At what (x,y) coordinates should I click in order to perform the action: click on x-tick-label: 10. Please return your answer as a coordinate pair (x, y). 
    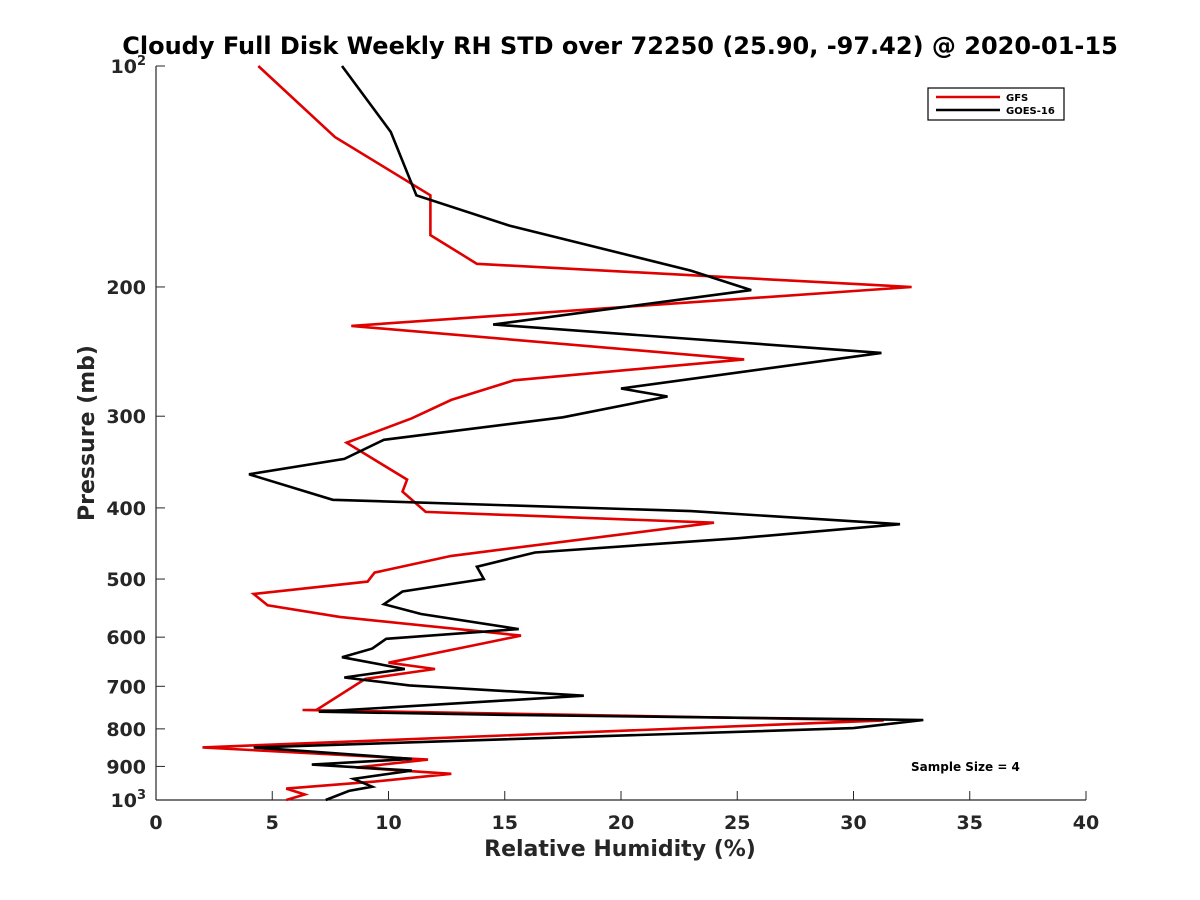
    Looking at the image, I should click on (388, 823).